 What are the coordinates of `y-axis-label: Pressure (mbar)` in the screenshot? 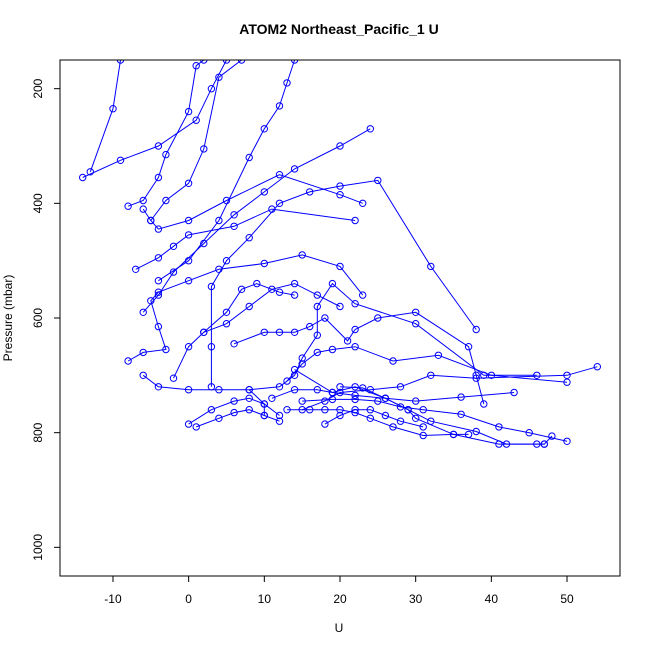 It's located at (8, 318).